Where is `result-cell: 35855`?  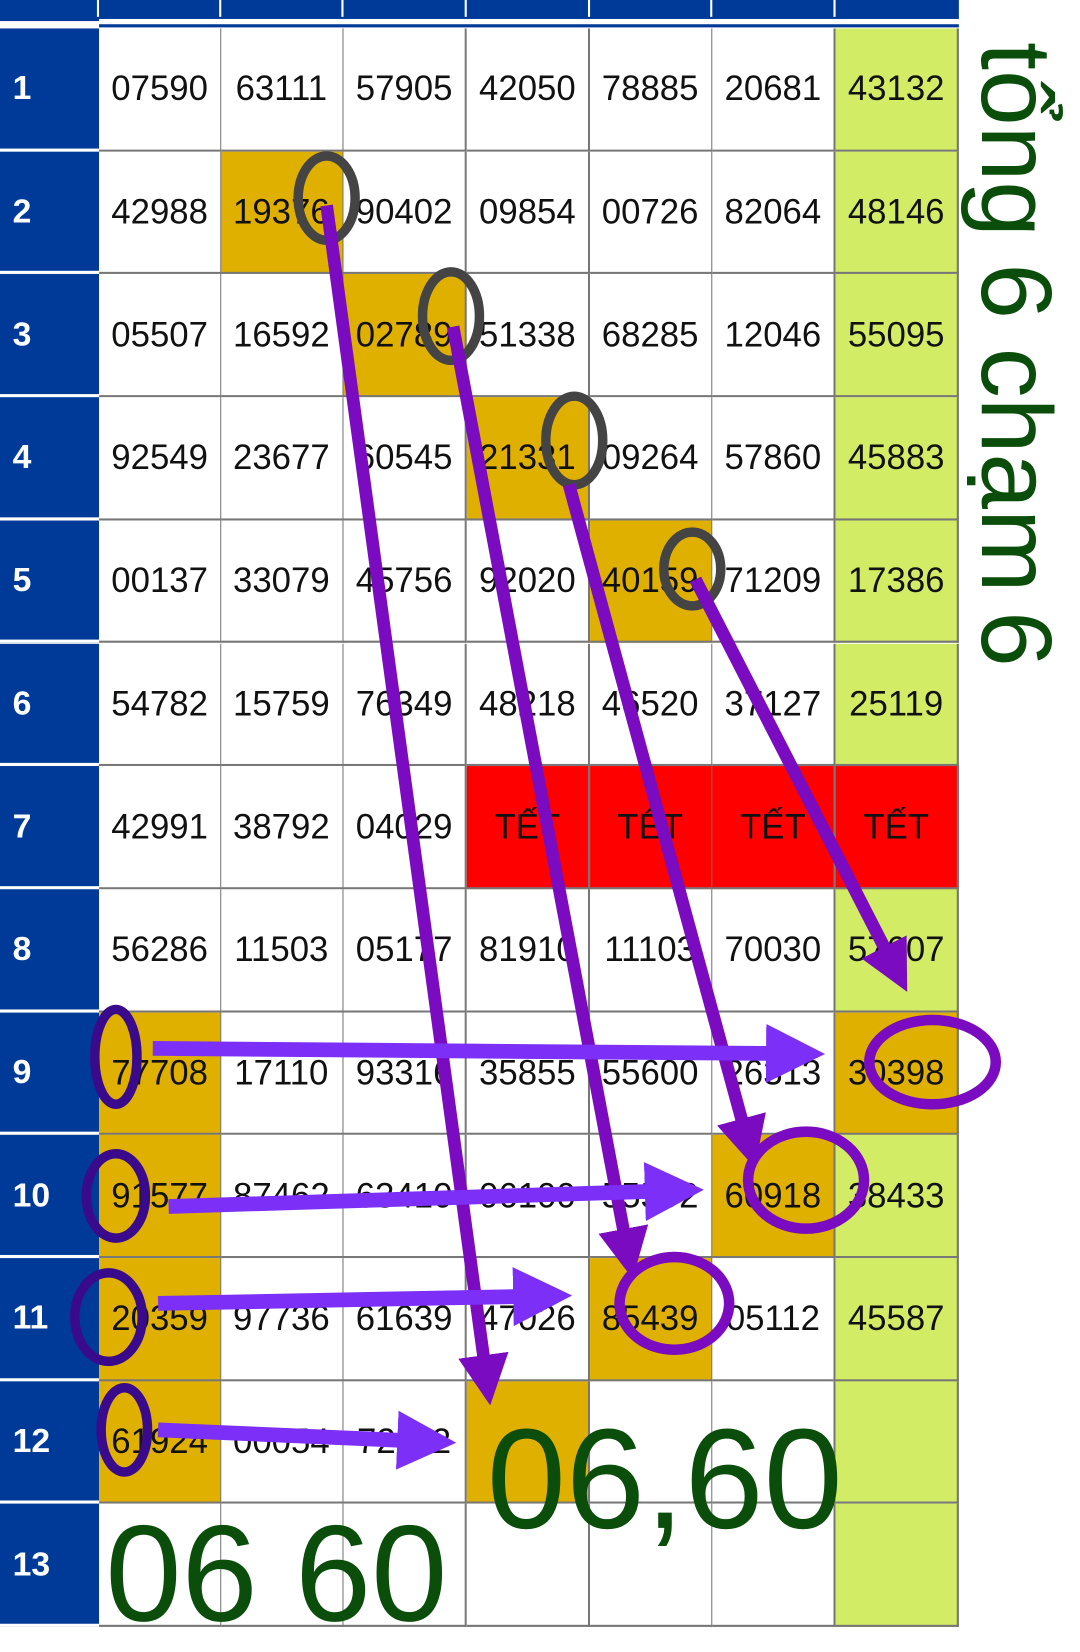 result-cell: 35855 is located at coordinates (528, 1074).